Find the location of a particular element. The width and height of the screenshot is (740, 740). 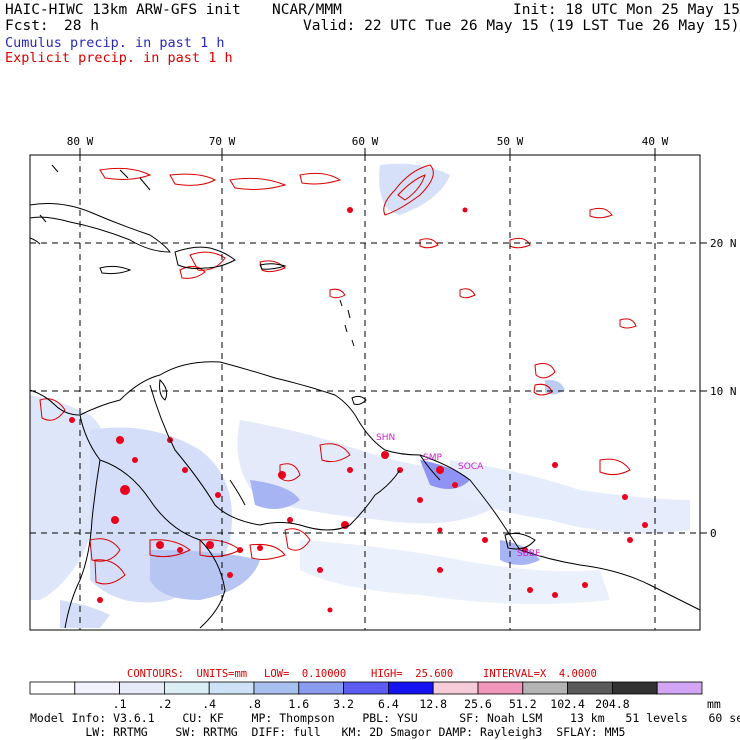

lon-label-50w: 50 W is located at coordinates (510, 141).